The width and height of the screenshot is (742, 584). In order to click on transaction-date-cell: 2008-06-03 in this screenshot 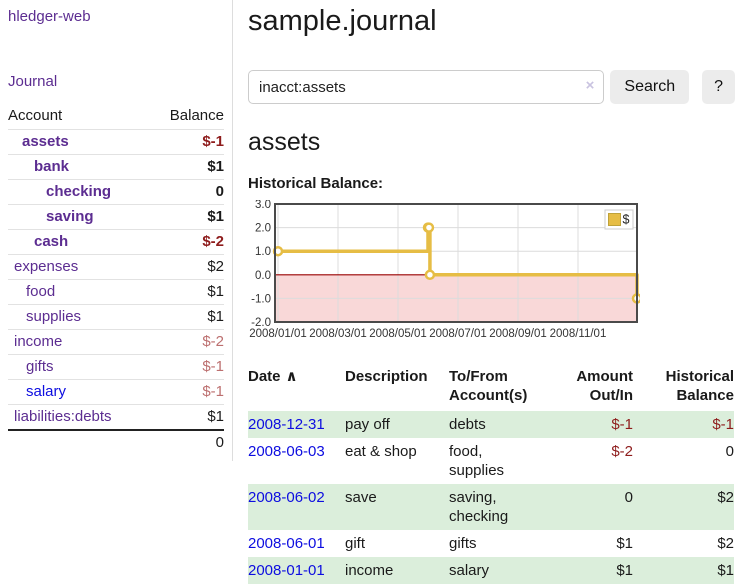, I will do `click(296, 461)`.